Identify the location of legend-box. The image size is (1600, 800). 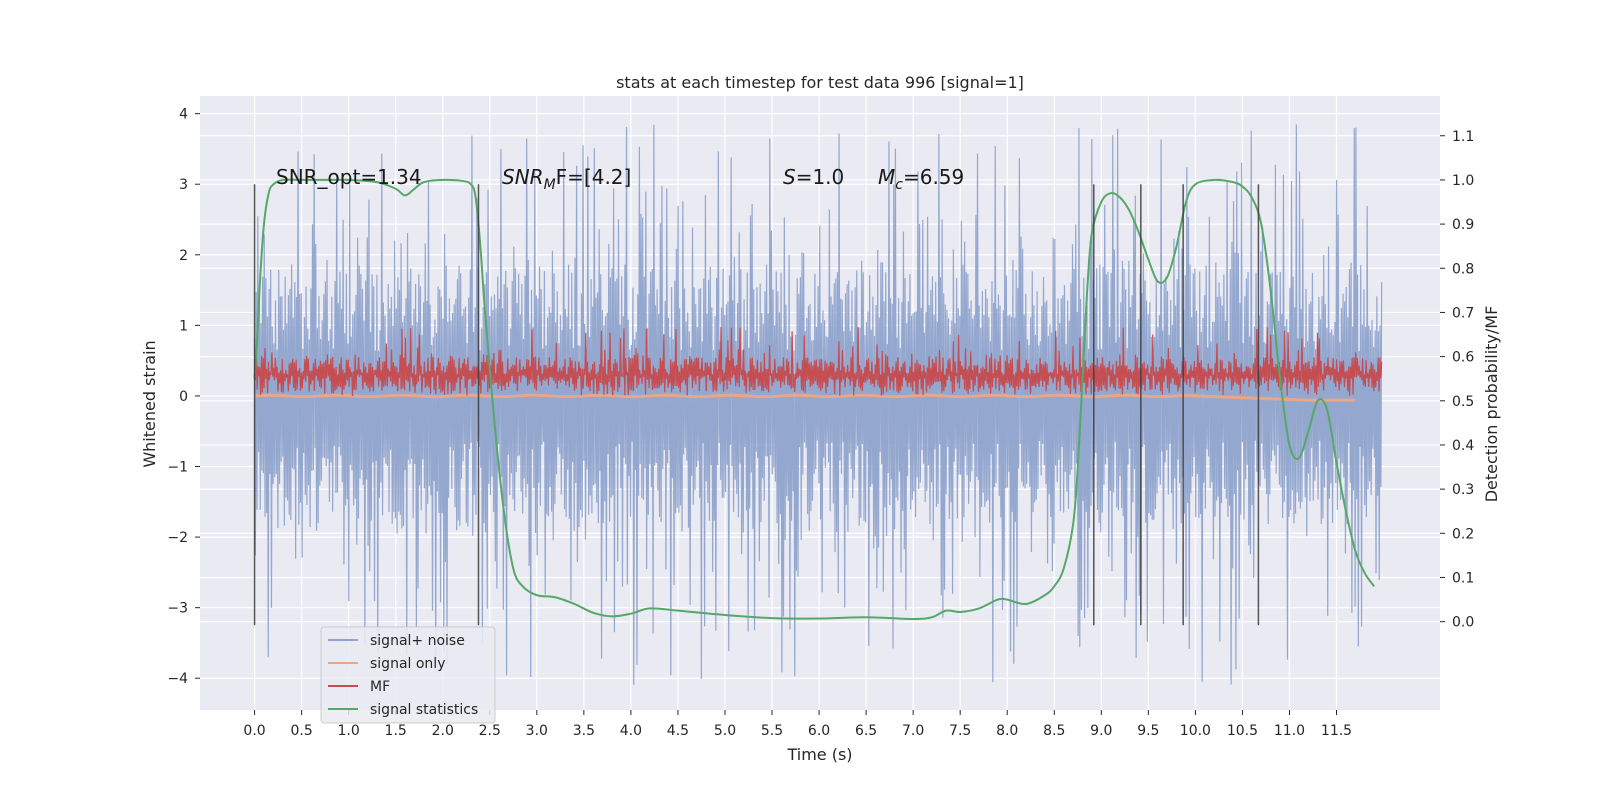
(408, 675).